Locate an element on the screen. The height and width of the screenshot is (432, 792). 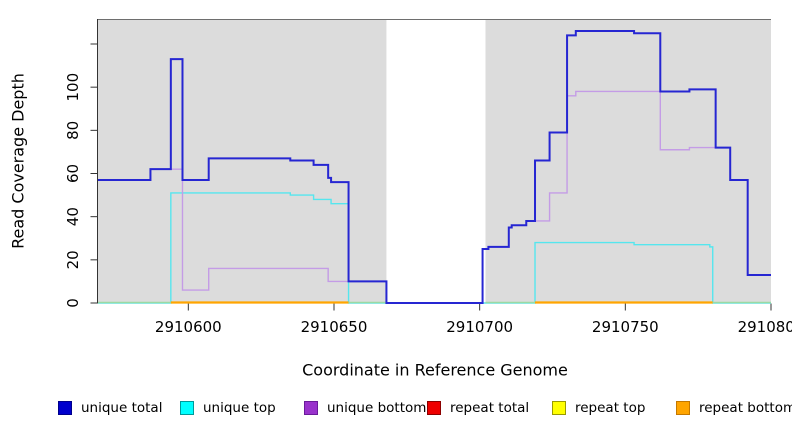
legend-item-unique-top: unique top is located at coordinates (228, 408).